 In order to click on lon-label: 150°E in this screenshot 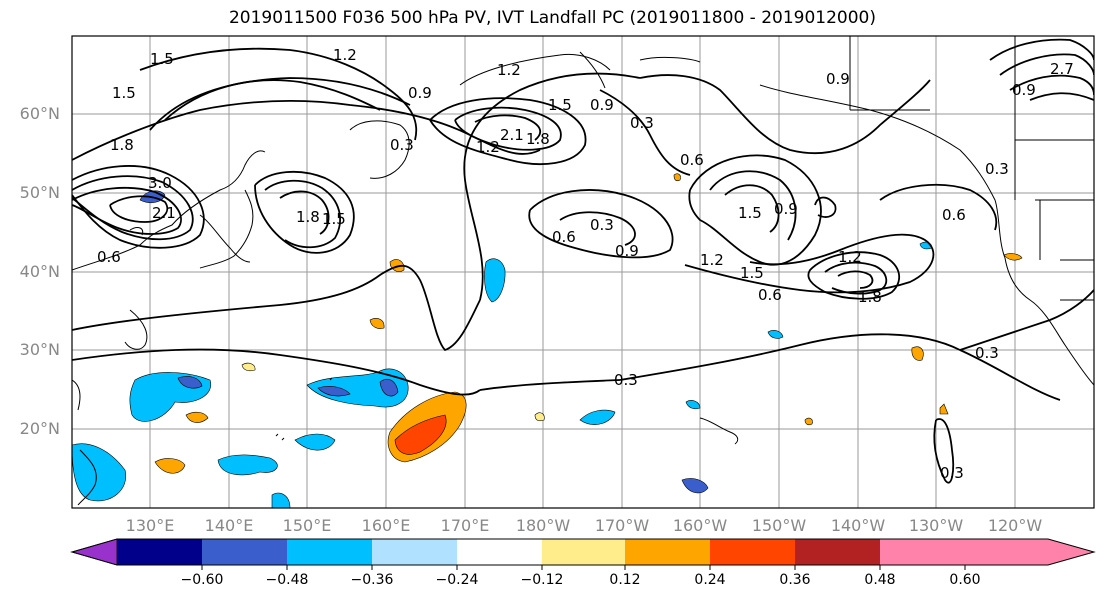, I will do `click(307, 525)`.